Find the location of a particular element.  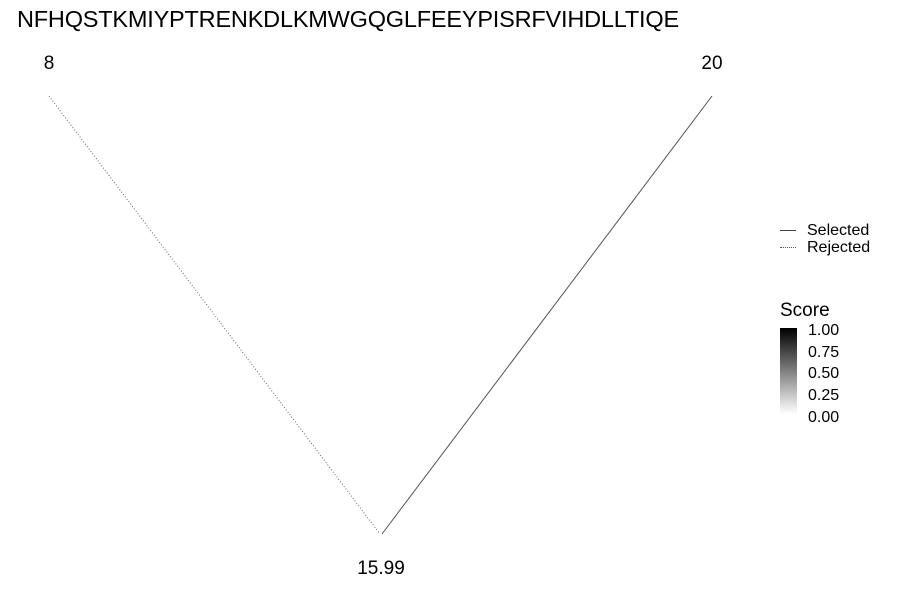

legend-item-rejected: Rejected is located at coordinates (825, 247).